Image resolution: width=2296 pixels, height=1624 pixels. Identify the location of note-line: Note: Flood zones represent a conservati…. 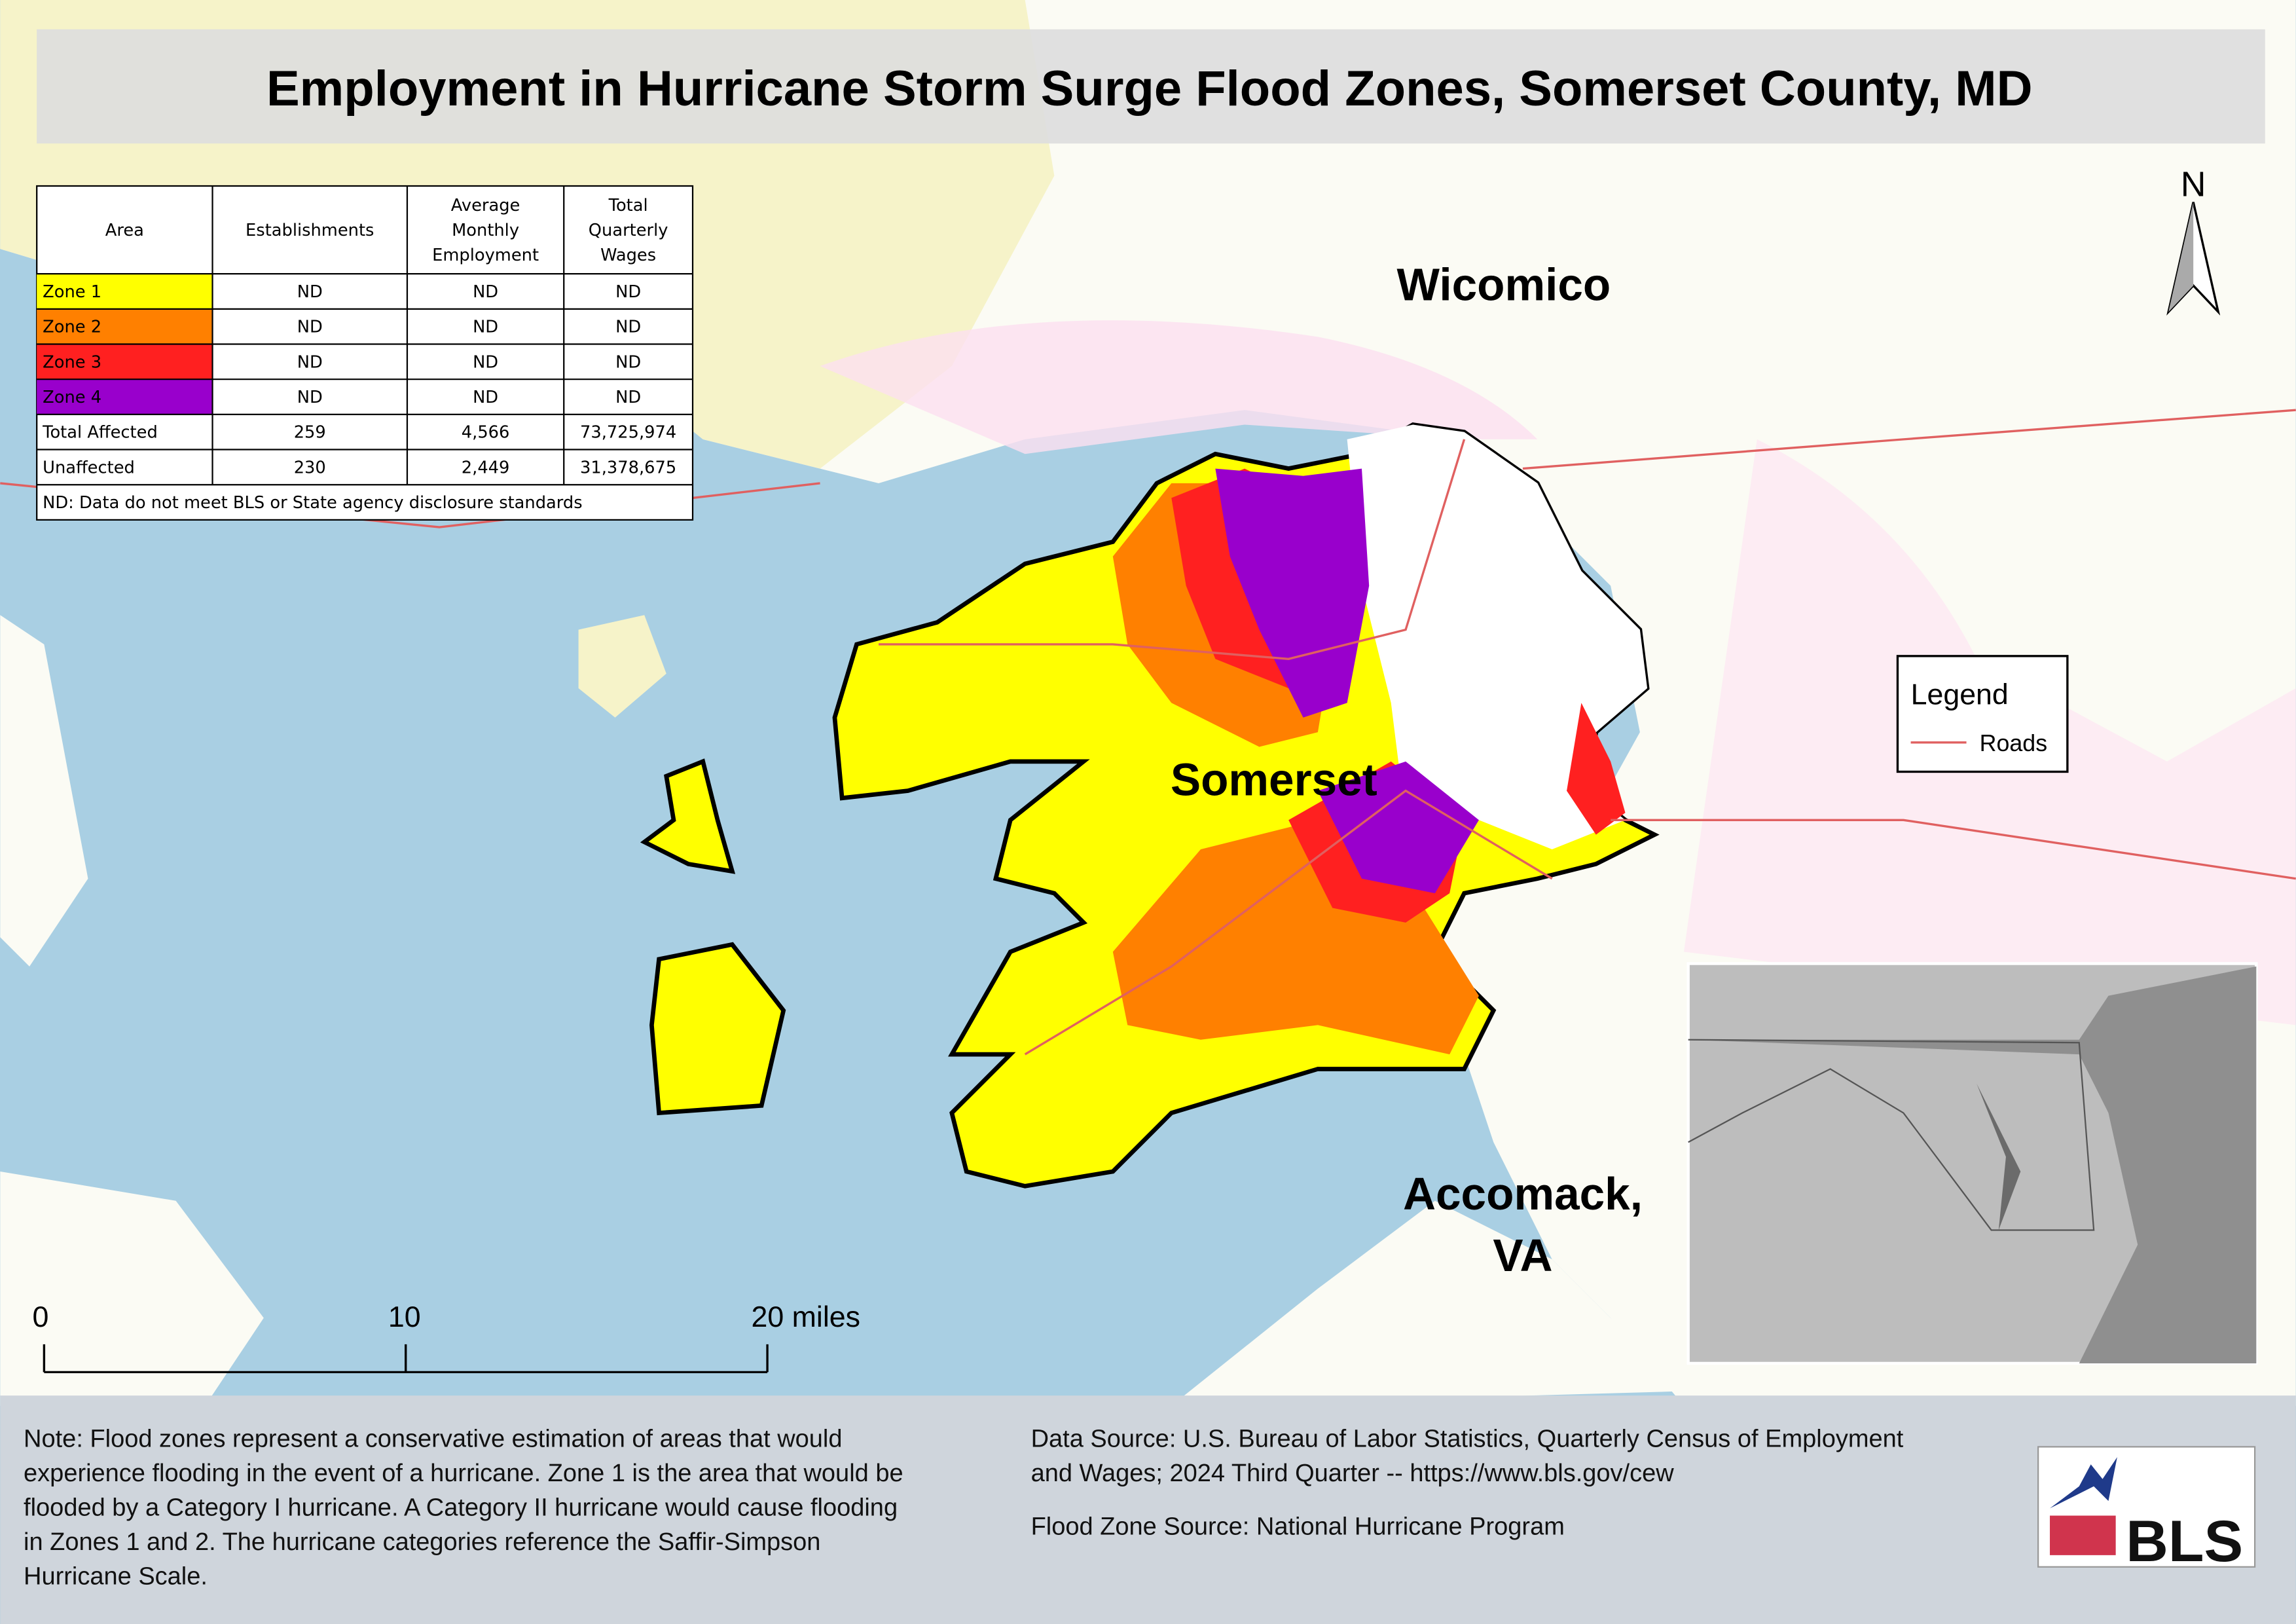
(433, 1438).